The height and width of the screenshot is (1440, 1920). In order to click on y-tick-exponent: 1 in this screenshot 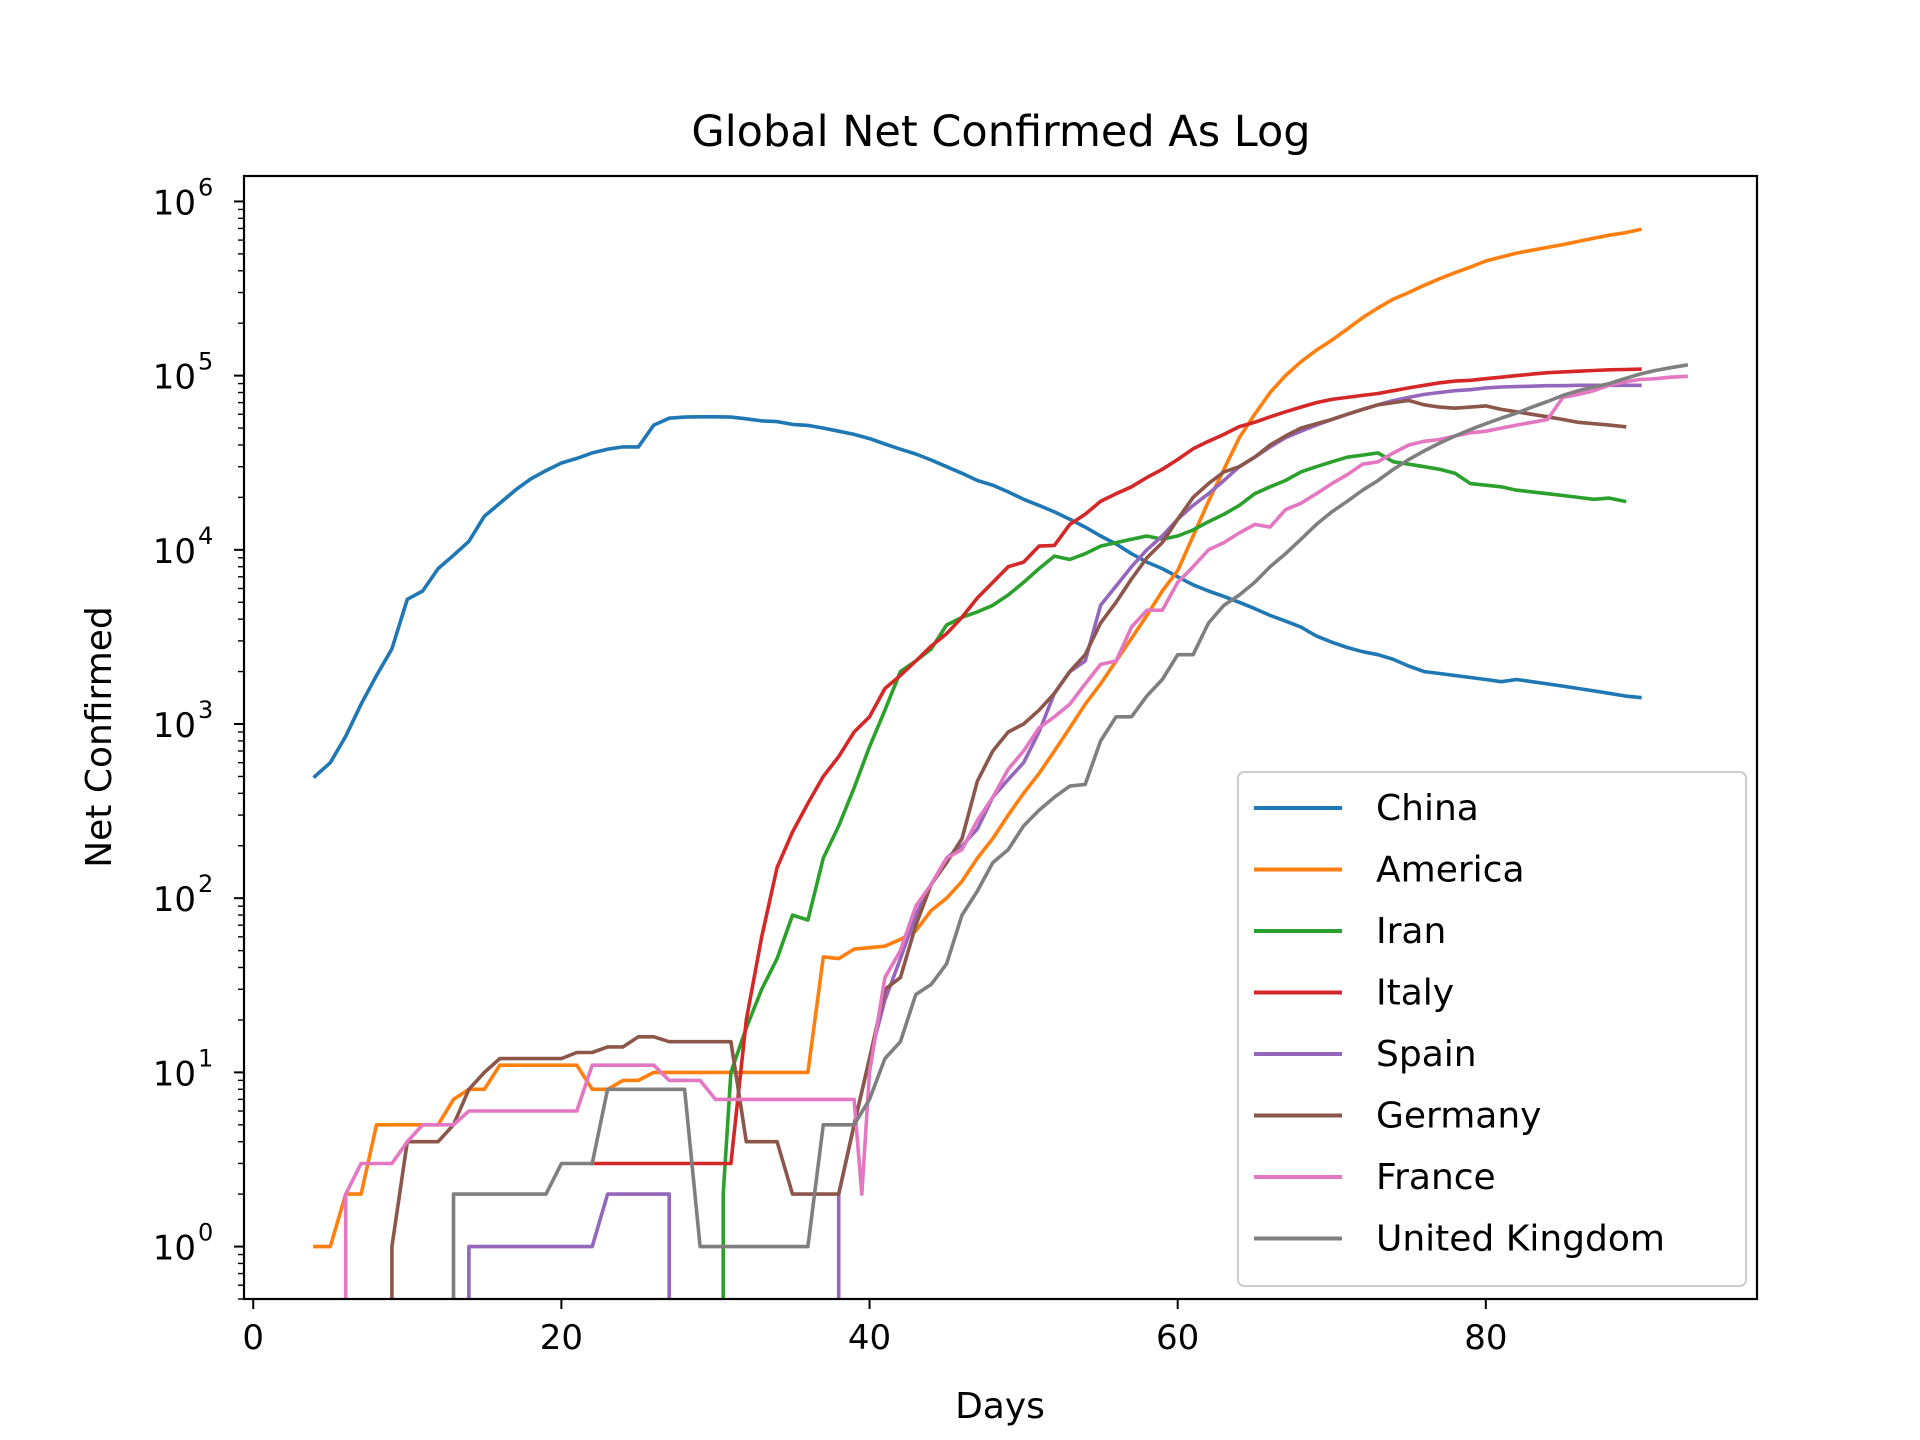, I will do `click(205, 1058)`.